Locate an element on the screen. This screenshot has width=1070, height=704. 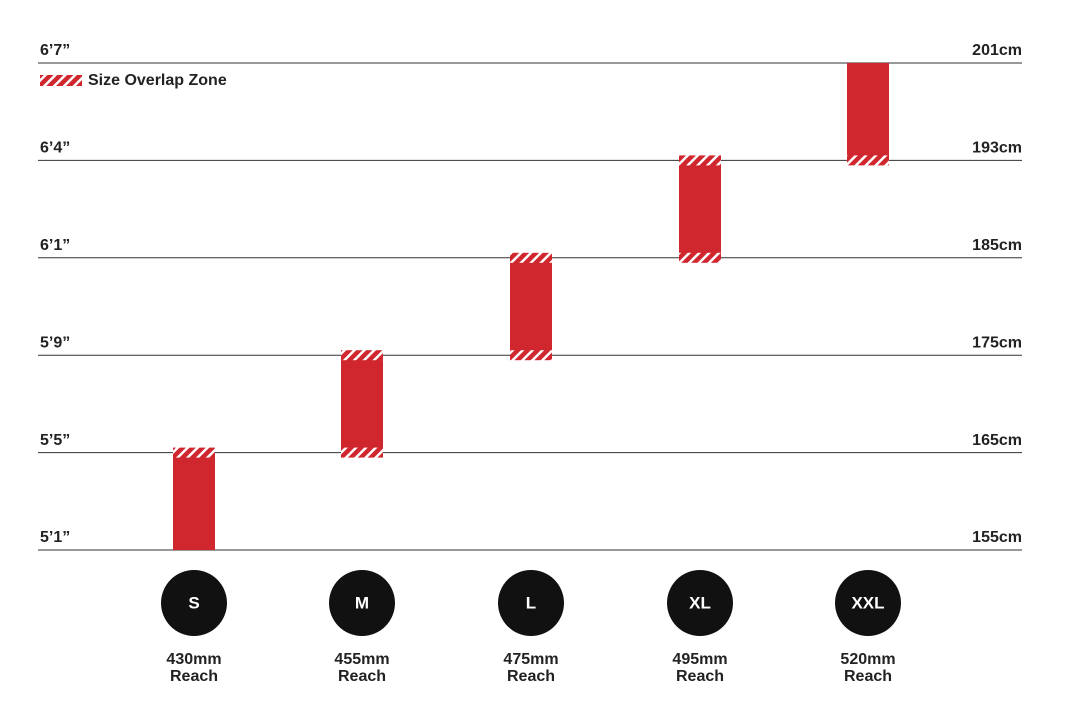
y2-tick-label: 185cm is located at coordinates (997, 245).